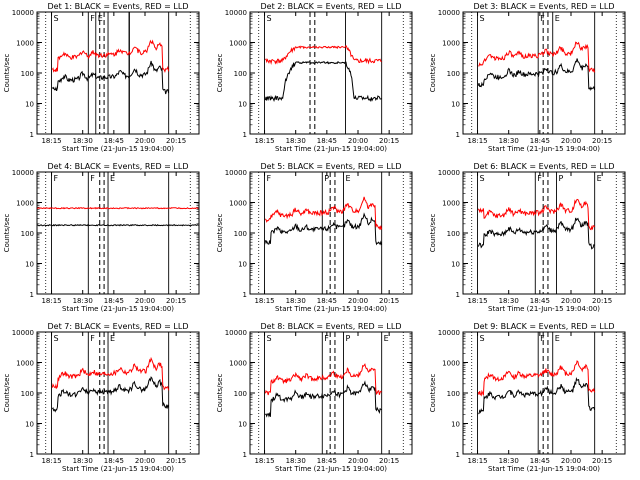  I want to click on chart-title: Det 6: BLACK = Events, RED = LLD, so click(544, 166).